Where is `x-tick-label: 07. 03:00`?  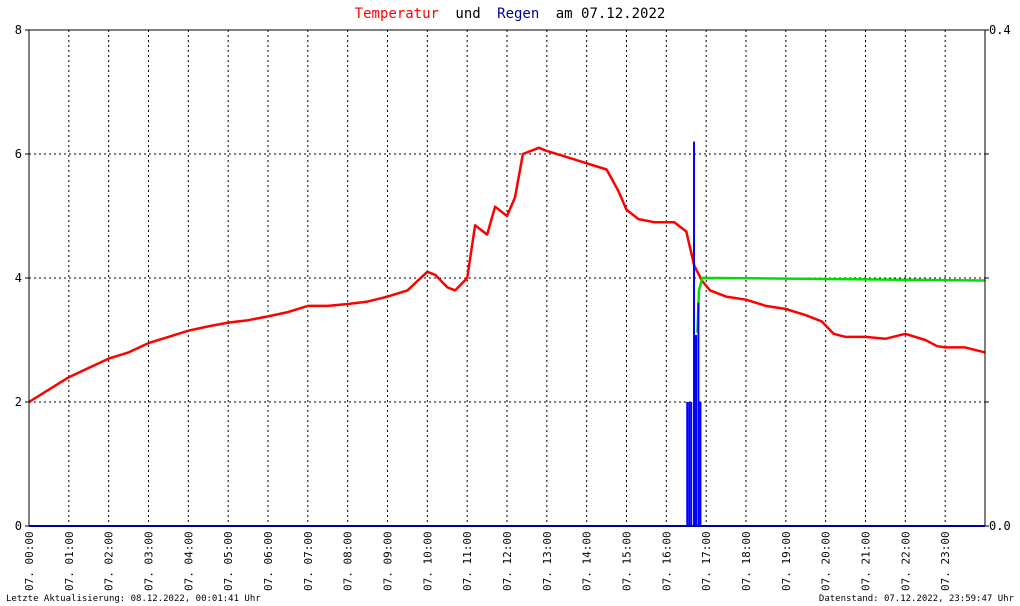 x-tick-label: 07. 03:00 is located at coordinates (149, 561).